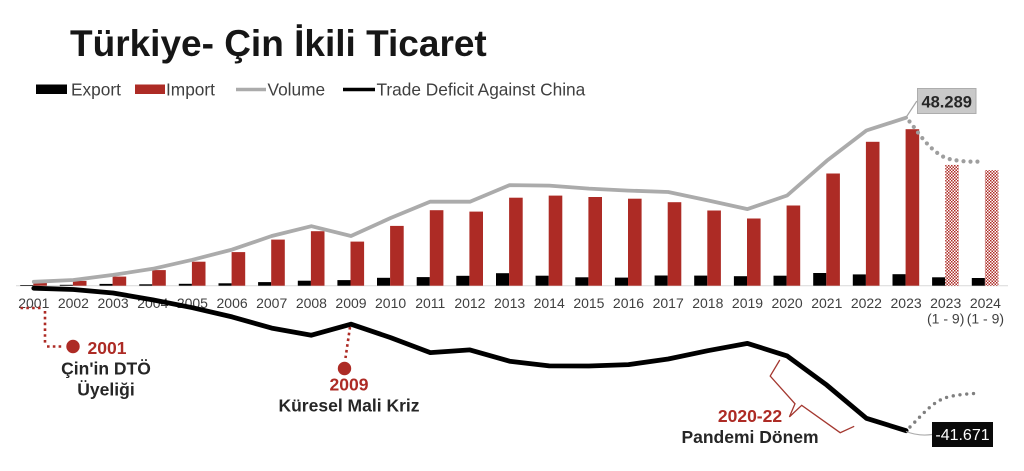 The width and height of the screenshot is (1024, 471). I want to click on svg-text: Volume, so click(297, 90).